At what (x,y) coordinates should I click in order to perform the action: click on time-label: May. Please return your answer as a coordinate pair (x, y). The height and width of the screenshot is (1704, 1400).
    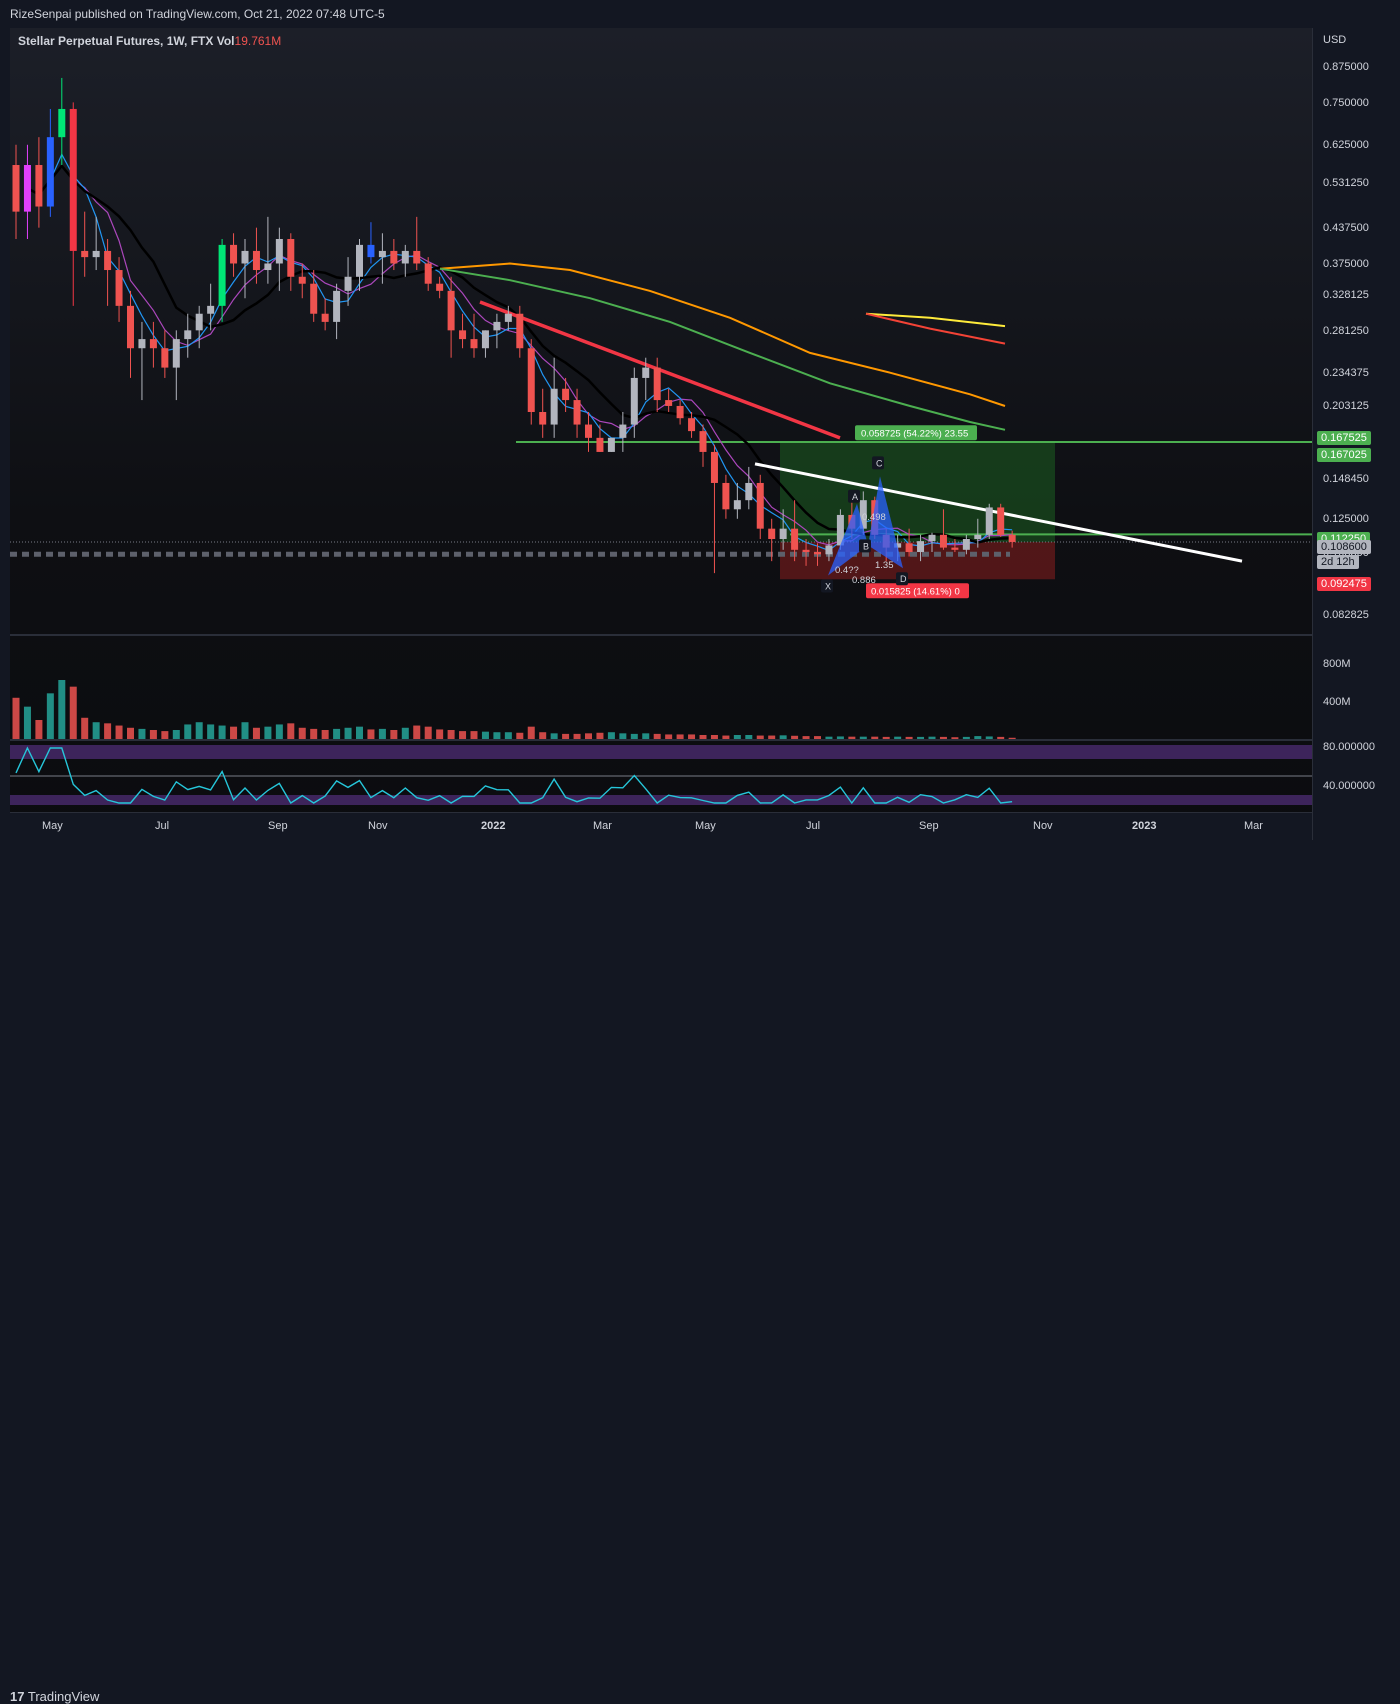
    Looking at the image, I should click on (705, 826).